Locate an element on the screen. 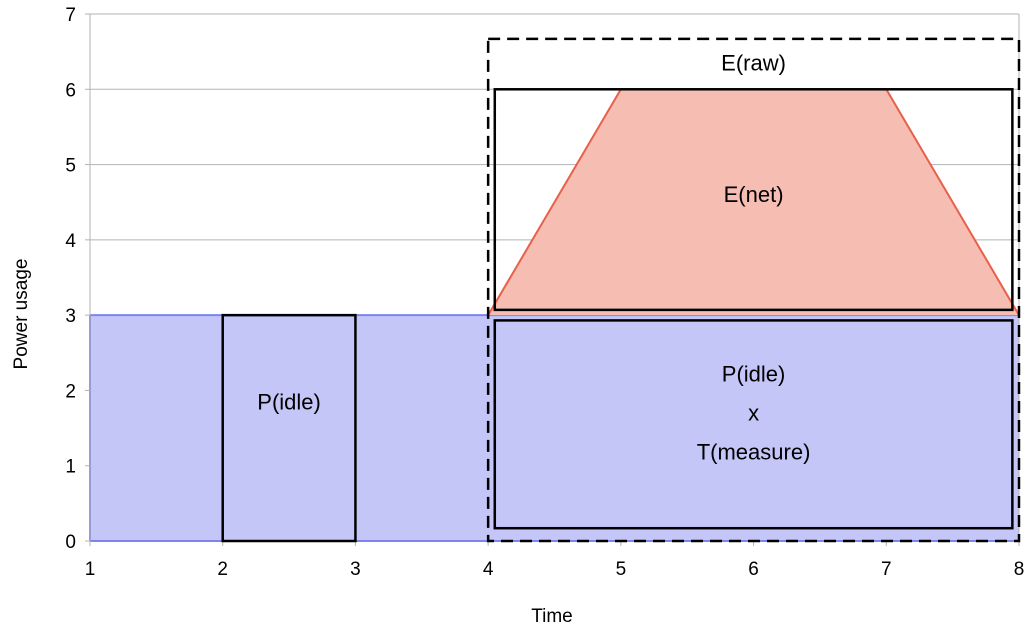 The image size is (1025, 630). y-tick-label-0: 0 is located at coordinates (70, 542).